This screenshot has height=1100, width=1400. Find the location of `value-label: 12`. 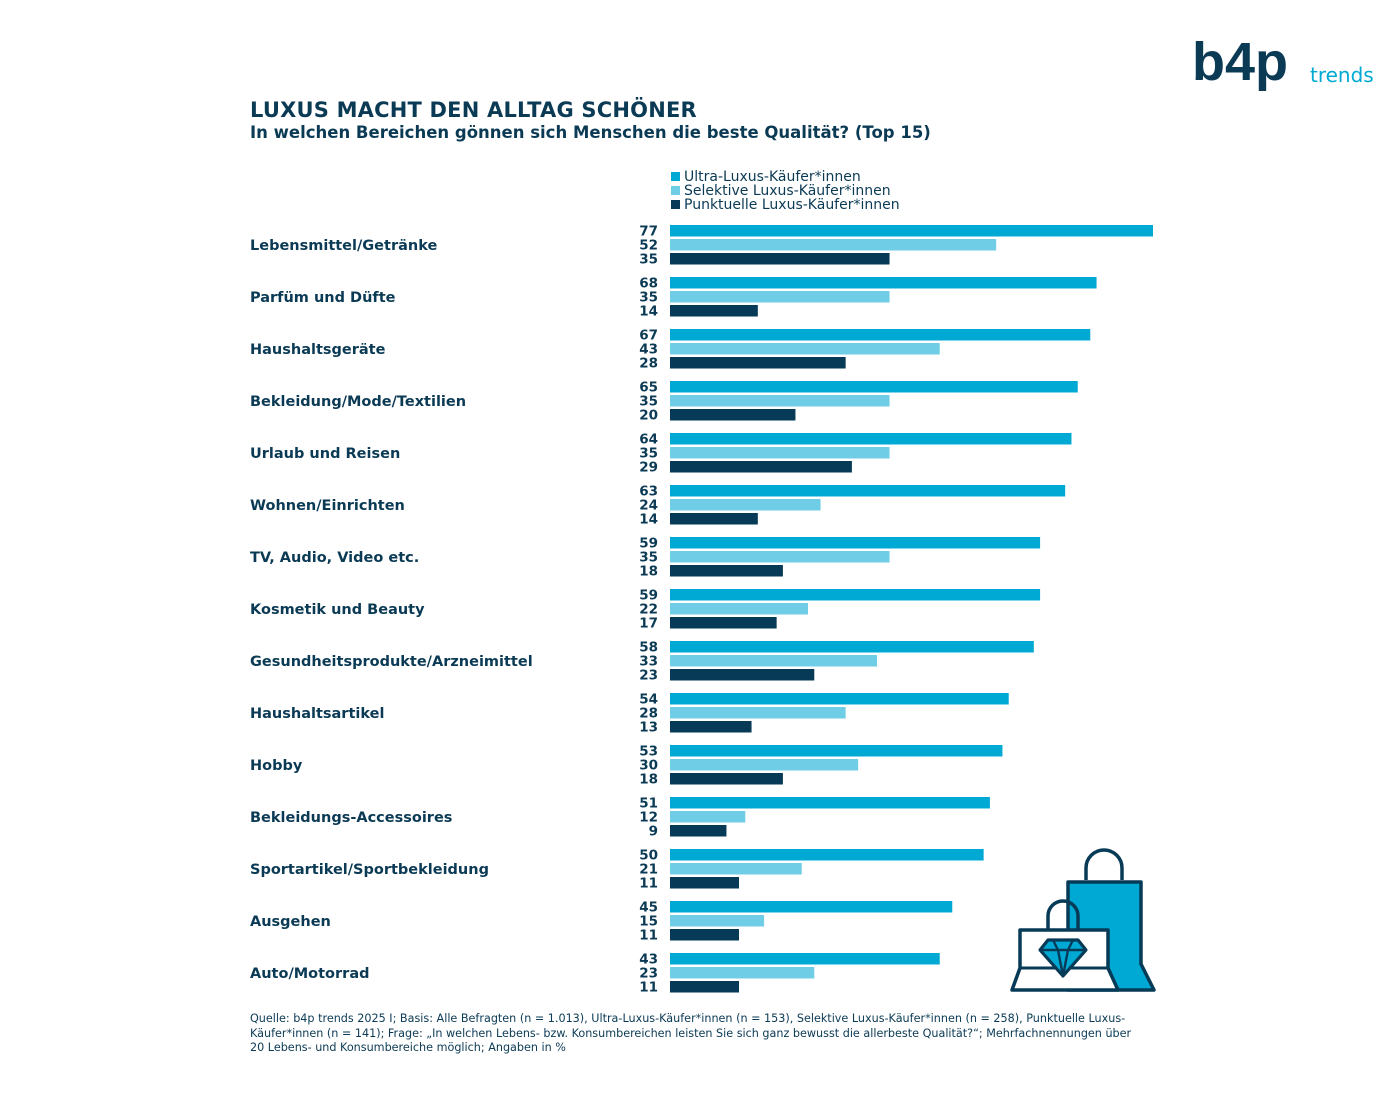

value-label: 12 is located at coordinates (648, 818).